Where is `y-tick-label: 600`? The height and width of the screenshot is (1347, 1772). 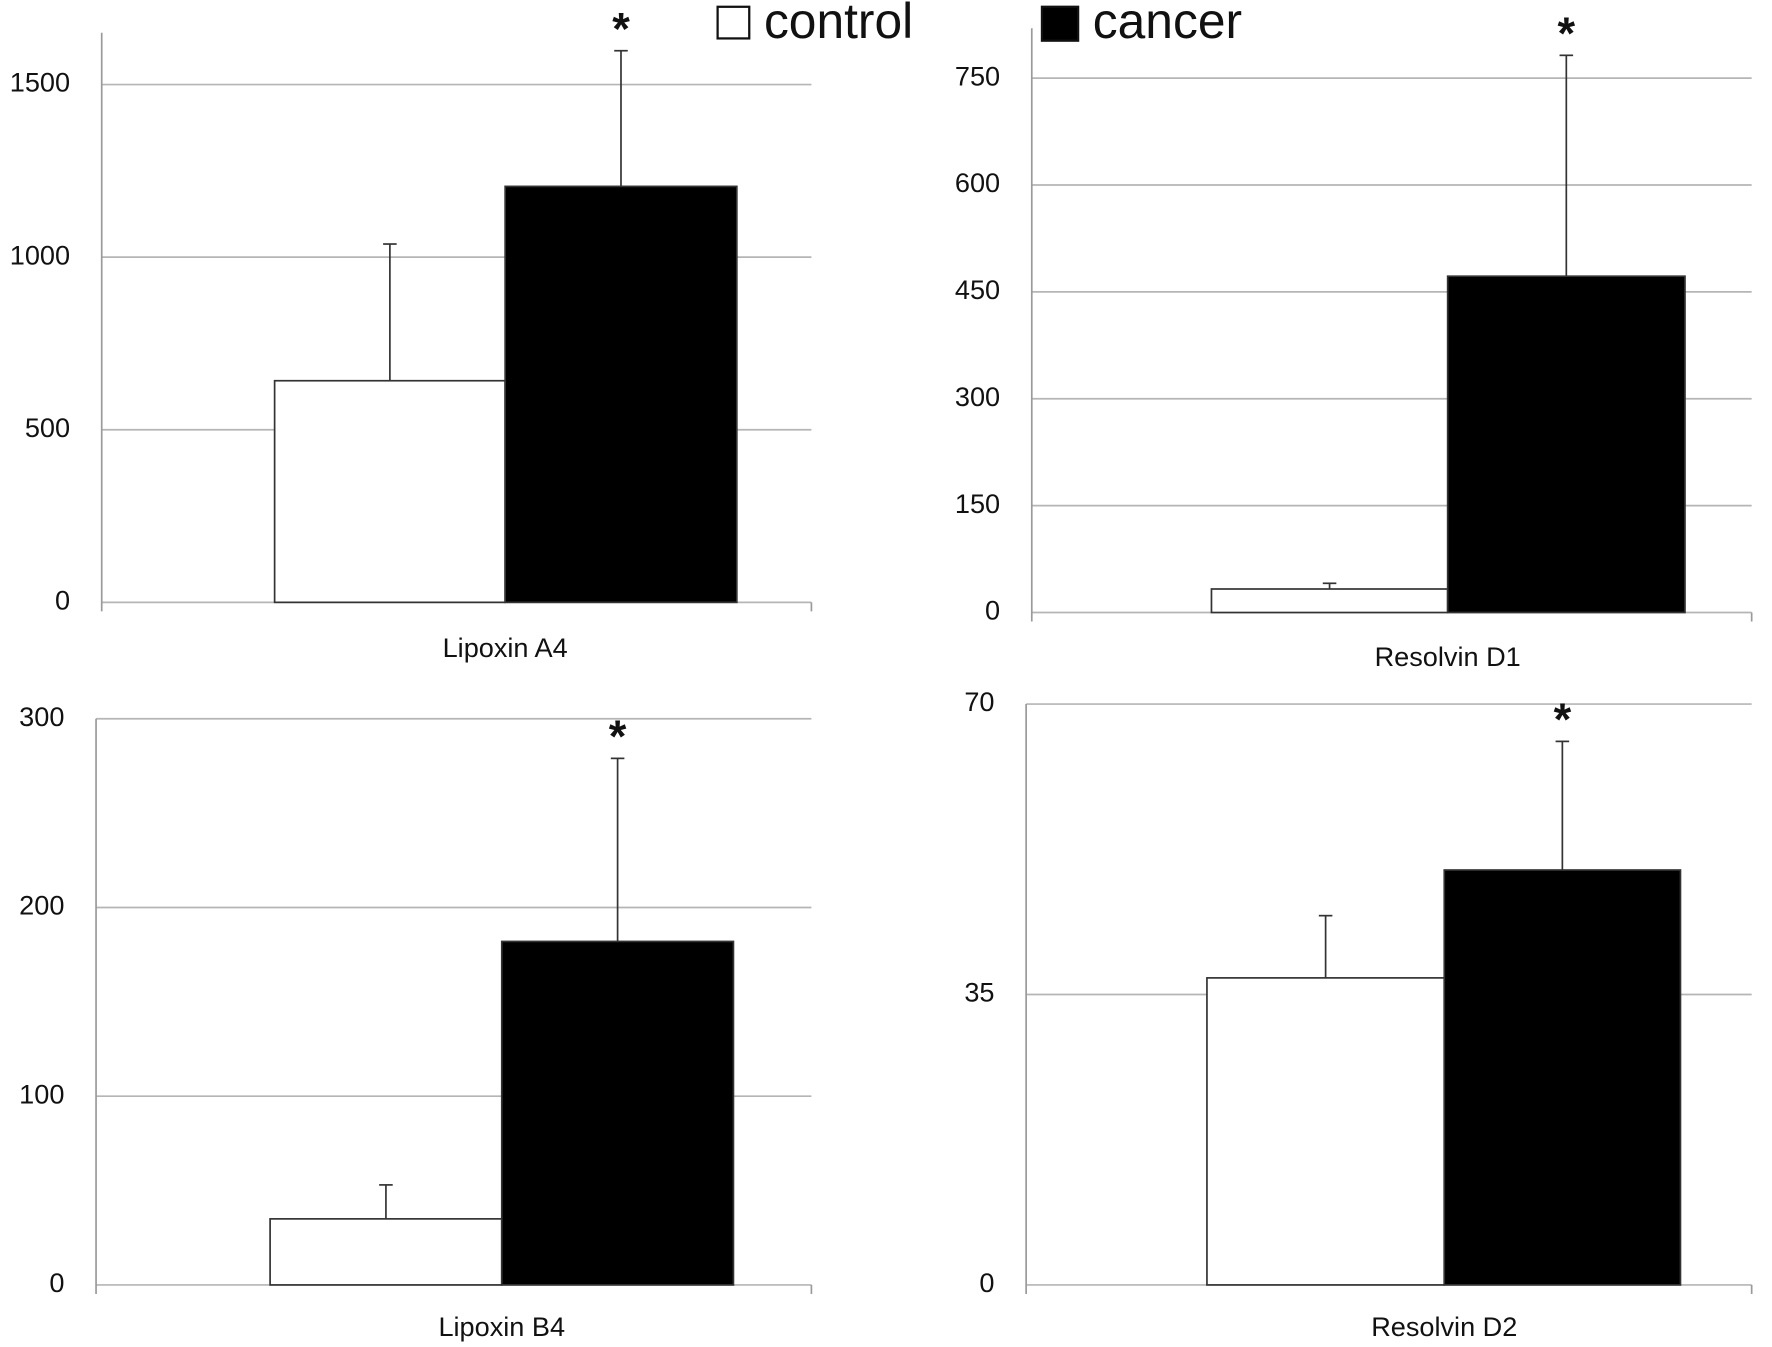
y-tick-label: 600 is located at coordinates (977, 182).